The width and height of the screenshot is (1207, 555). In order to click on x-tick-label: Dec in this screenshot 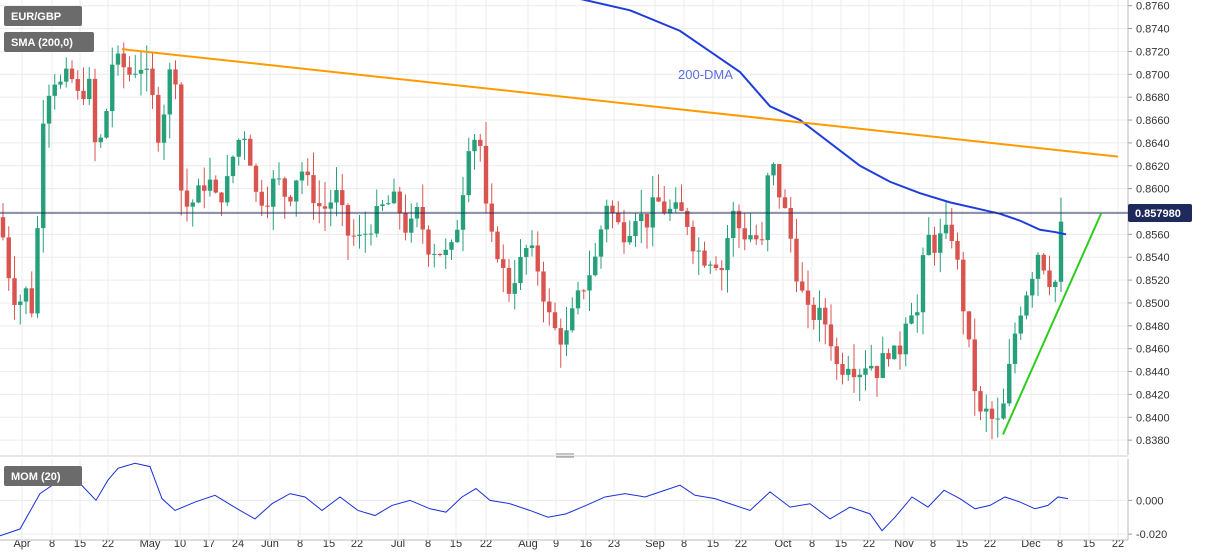, I will do `click(1031, 544)`.